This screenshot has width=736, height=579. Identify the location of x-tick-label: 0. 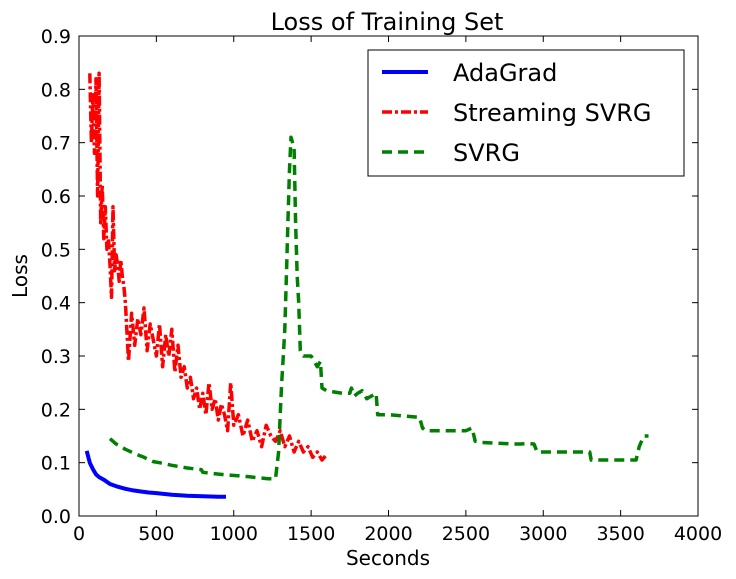
(79, 534).